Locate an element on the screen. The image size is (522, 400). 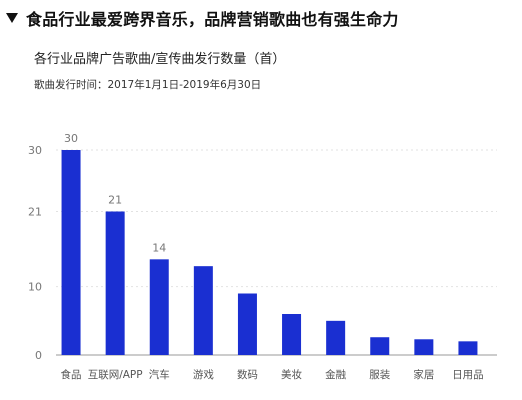
y-tick-label: 10 is located at coordinates (35, 287).